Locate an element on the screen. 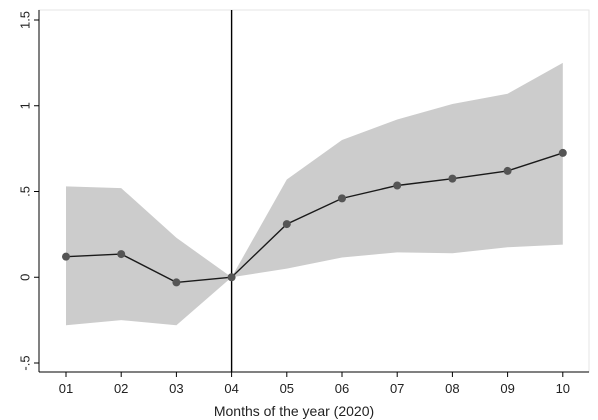 The height and width of the screenshot is (420, 598). x-tick-label: 06 is located at coordinates (342, 388).